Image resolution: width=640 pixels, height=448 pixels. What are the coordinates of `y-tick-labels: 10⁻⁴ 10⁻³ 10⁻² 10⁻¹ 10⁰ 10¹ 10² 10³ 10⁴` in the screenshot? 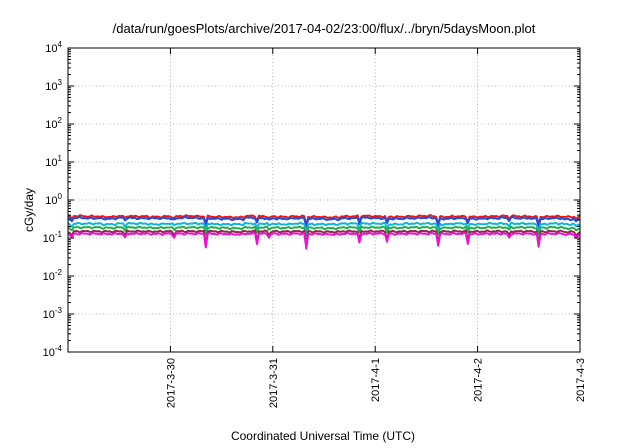 It's located at (53, 199).